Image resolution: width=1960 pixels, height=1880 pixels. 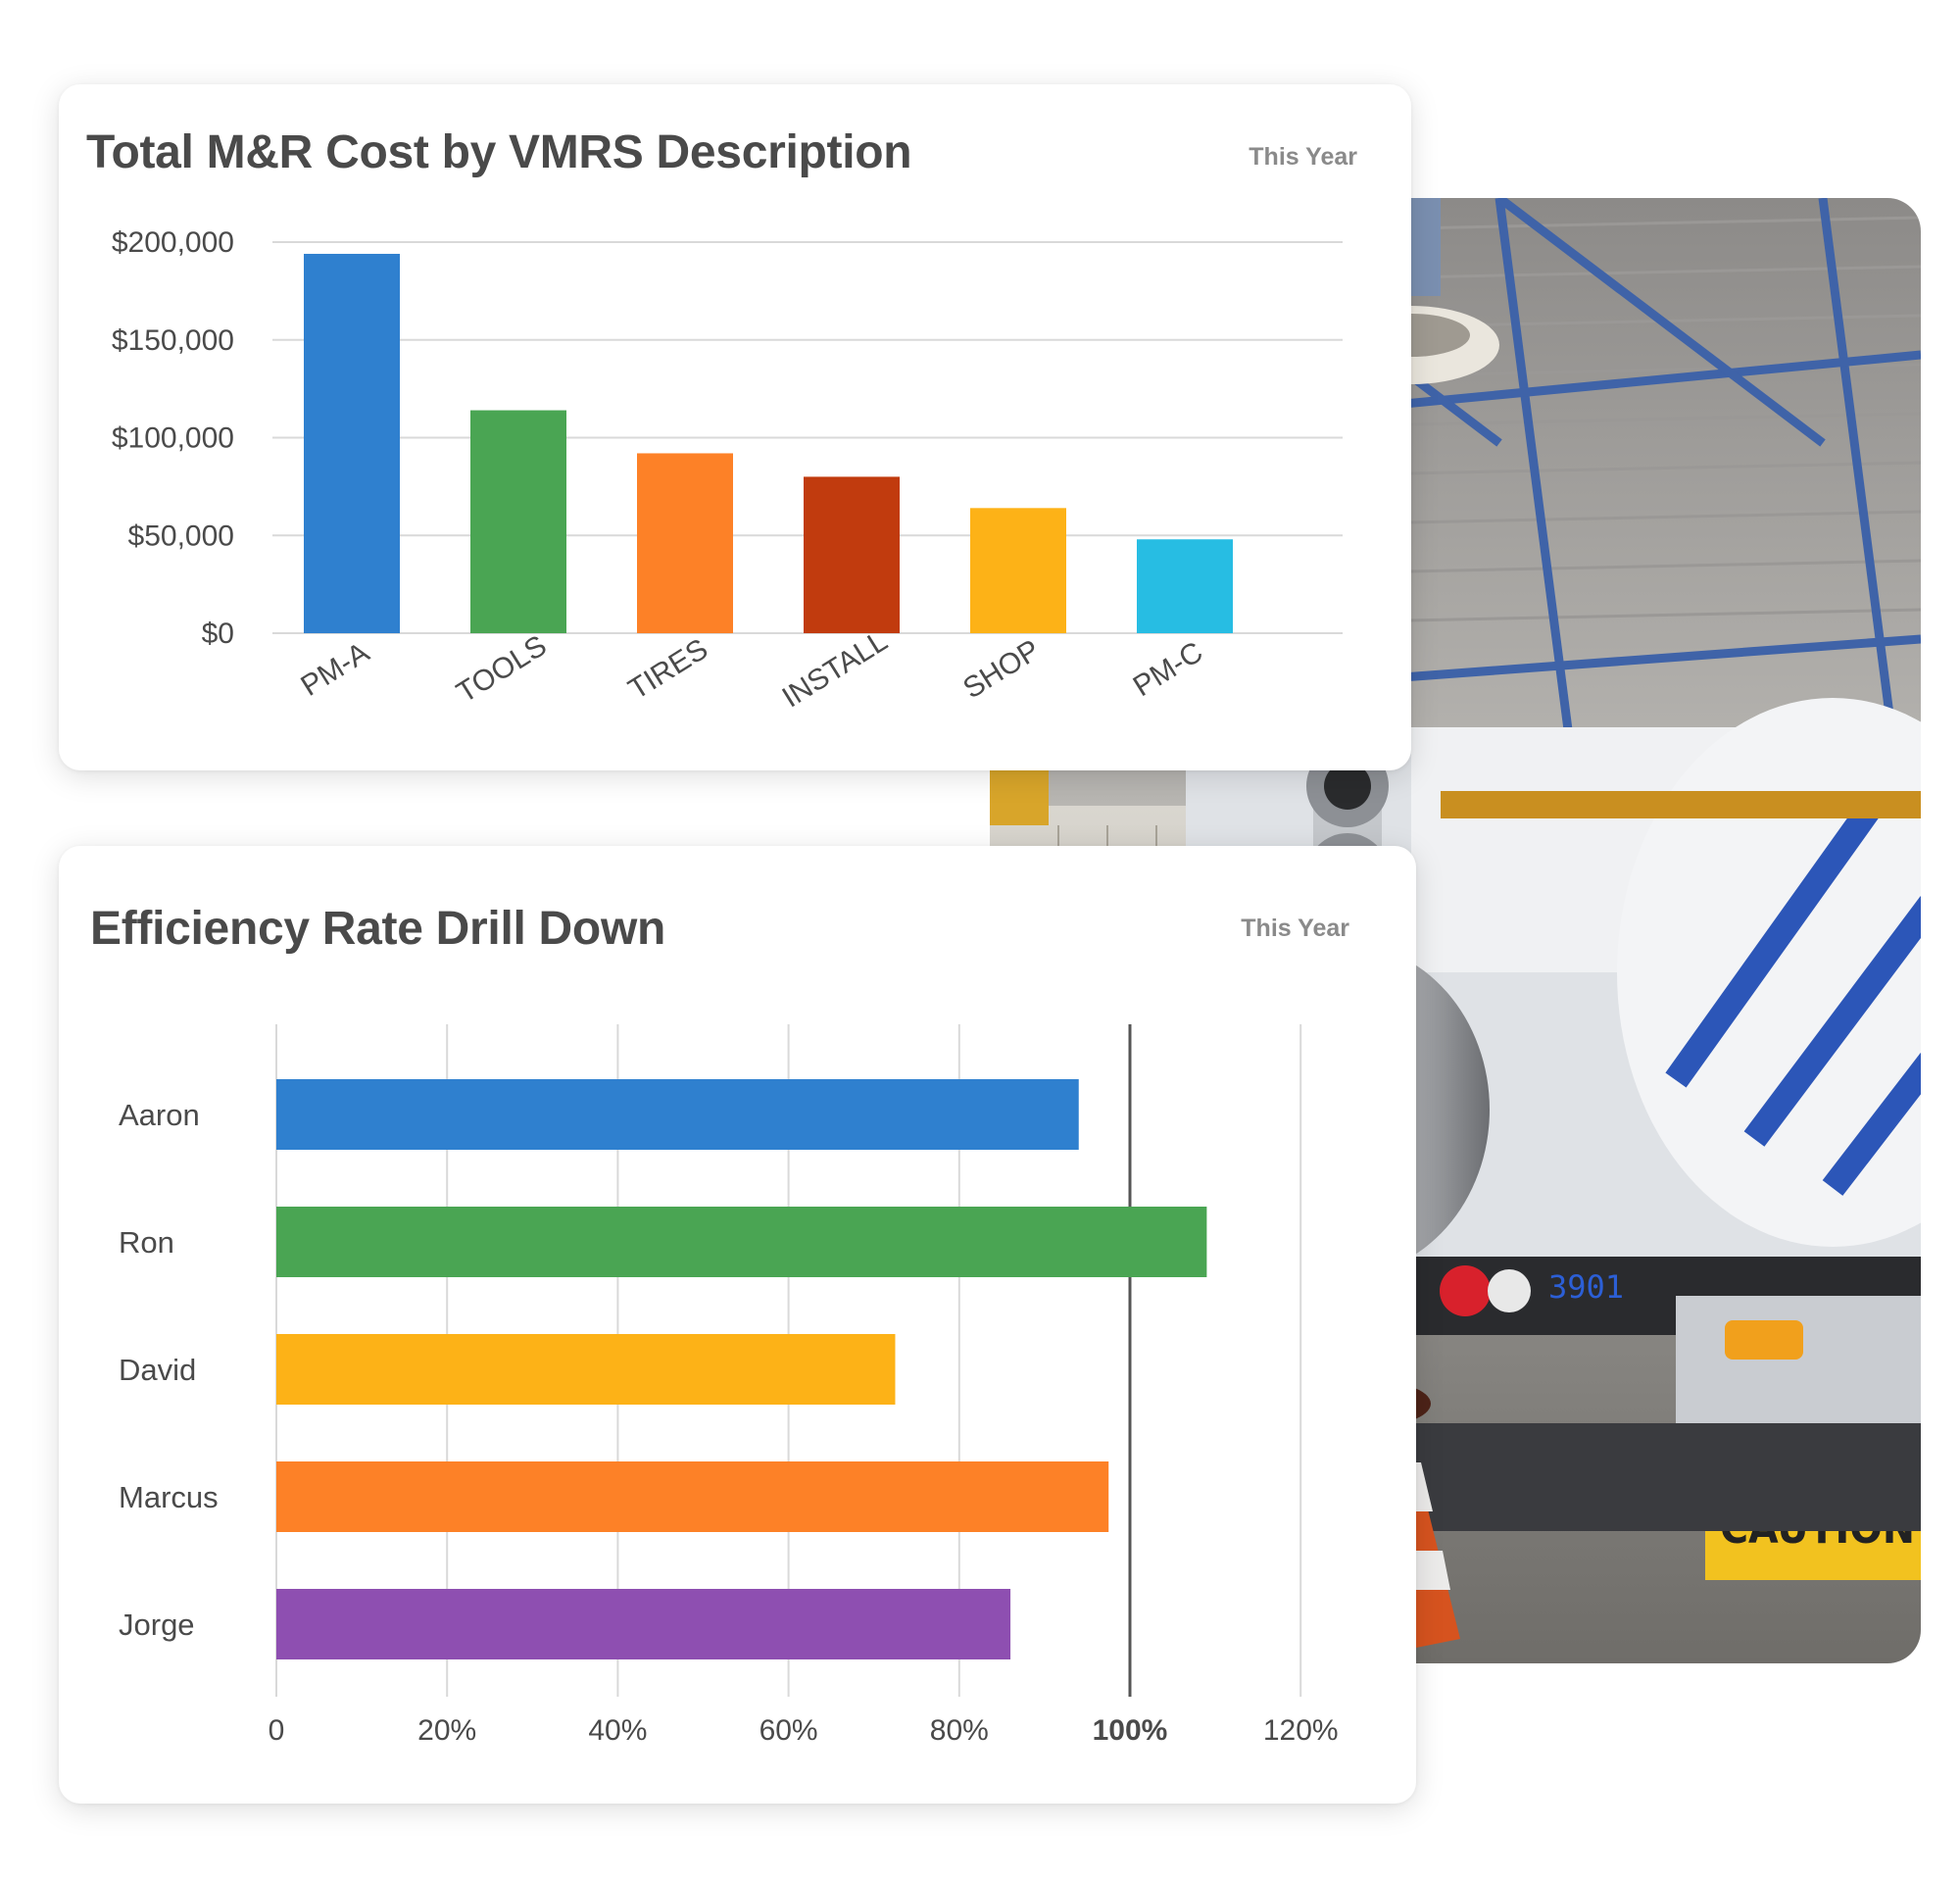 I want to click on cost-y-tick-label: $50,000, so click(x=181, y=535).